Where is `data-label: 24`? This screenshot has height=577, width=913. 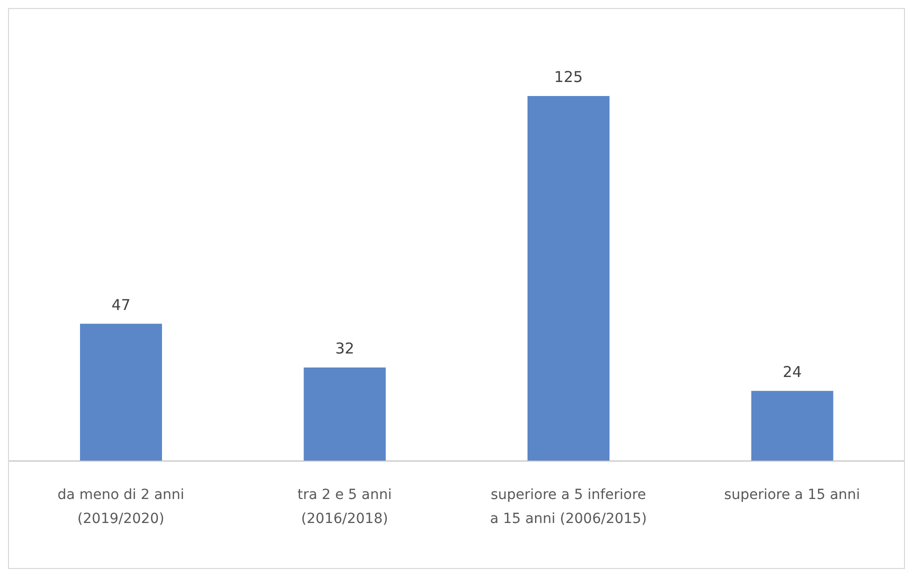
data-label: 24 is located at coordinates (792, 371).